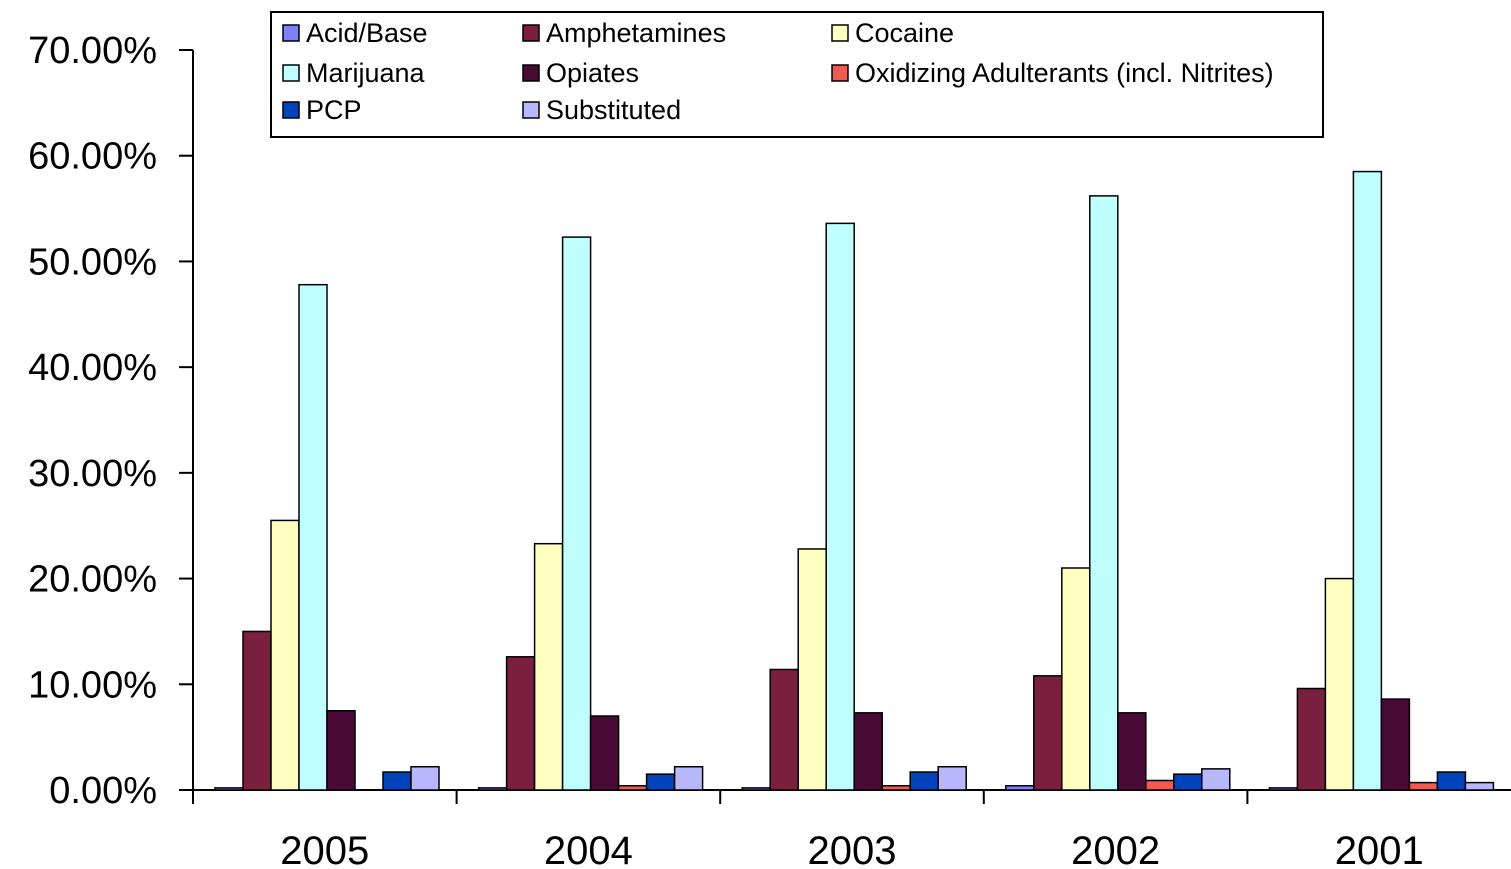 This screenshot has height=869, width=1511. What do you see at coordinates (1283, 789) in the screenshot?
I see `bar-acid-base-2001` at bounding box center [1283, 789].